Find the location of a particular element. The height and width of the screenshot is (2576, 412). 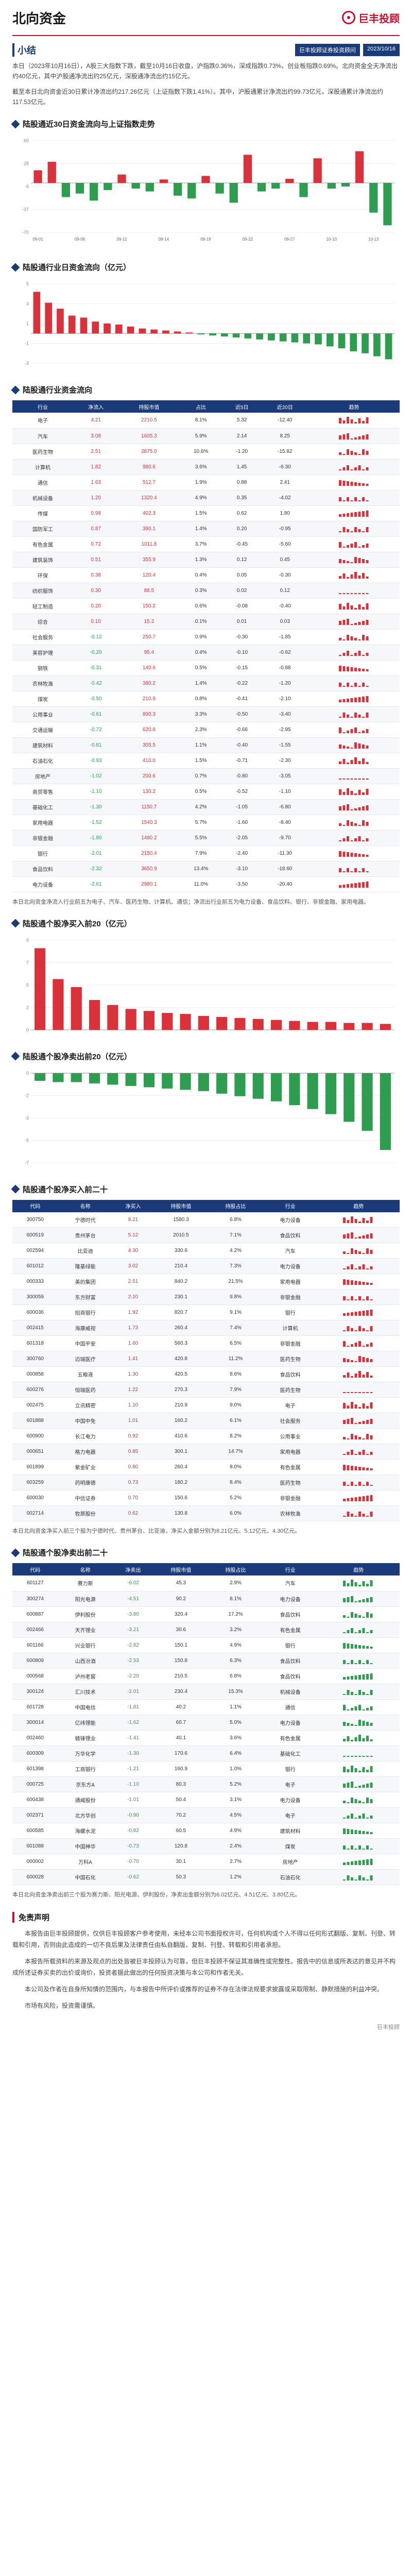

table-row: 601318 中国平安 1.60 560.3 6.5% 非银金融 is located at coordinates (206, 1343).